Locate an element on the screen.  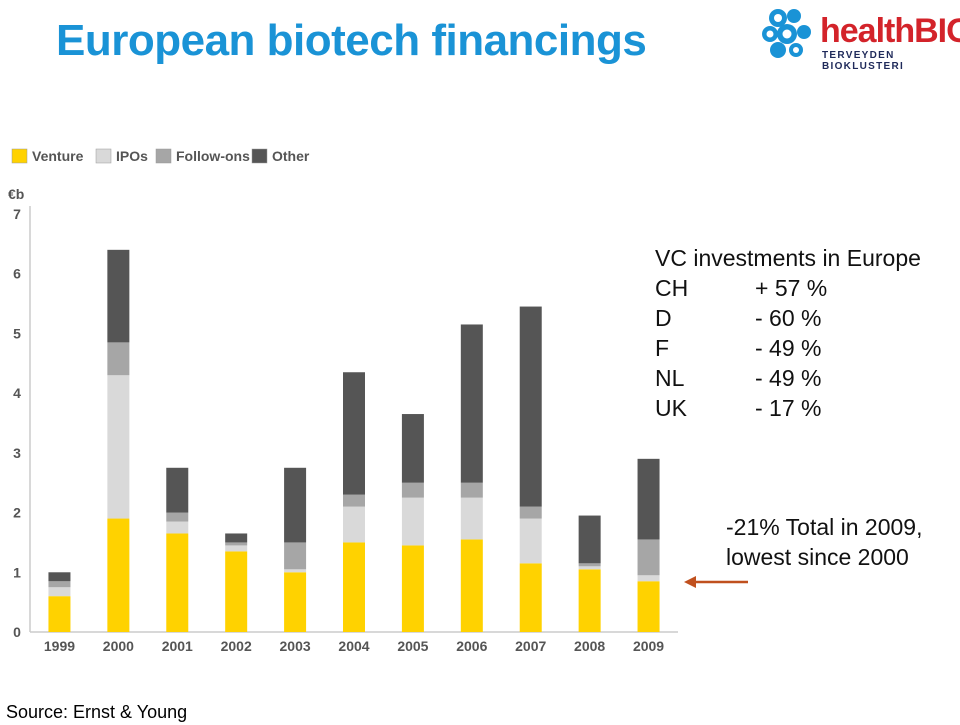
bar-2007-other is located at coordinates (530, 406).